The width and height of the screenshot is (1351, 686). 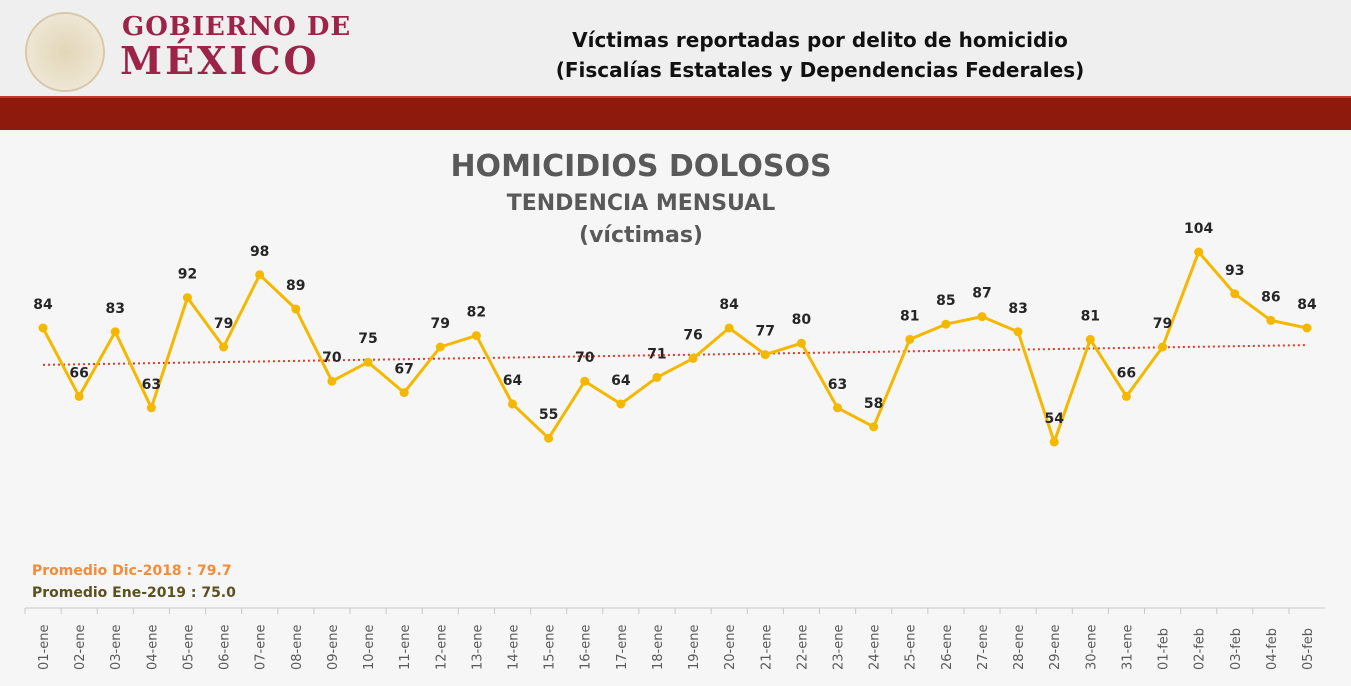 I want to click on x-tick-label: 03-ene, so click(x=116, y=647).